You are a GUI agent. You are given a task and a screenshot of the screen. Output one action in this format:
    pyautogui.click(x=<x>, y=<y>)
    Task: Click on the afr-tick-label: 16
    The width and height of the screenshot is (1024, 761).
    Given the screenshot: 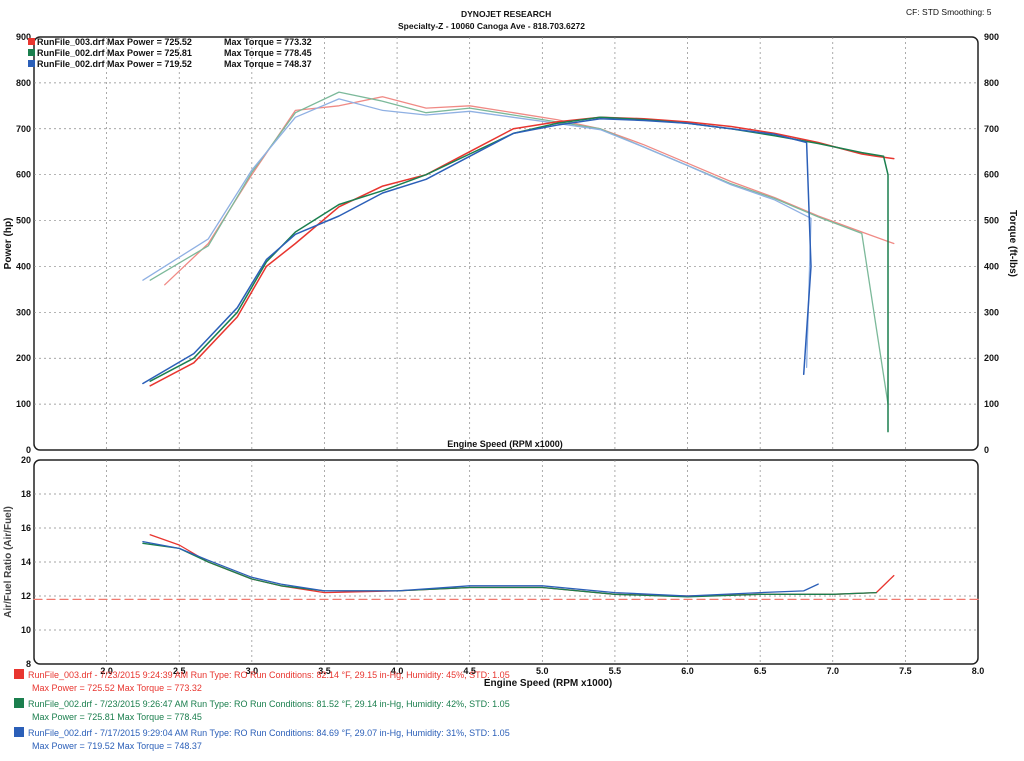 What is the action you would take?
    pyautogui.click(x=26, y=528)
    